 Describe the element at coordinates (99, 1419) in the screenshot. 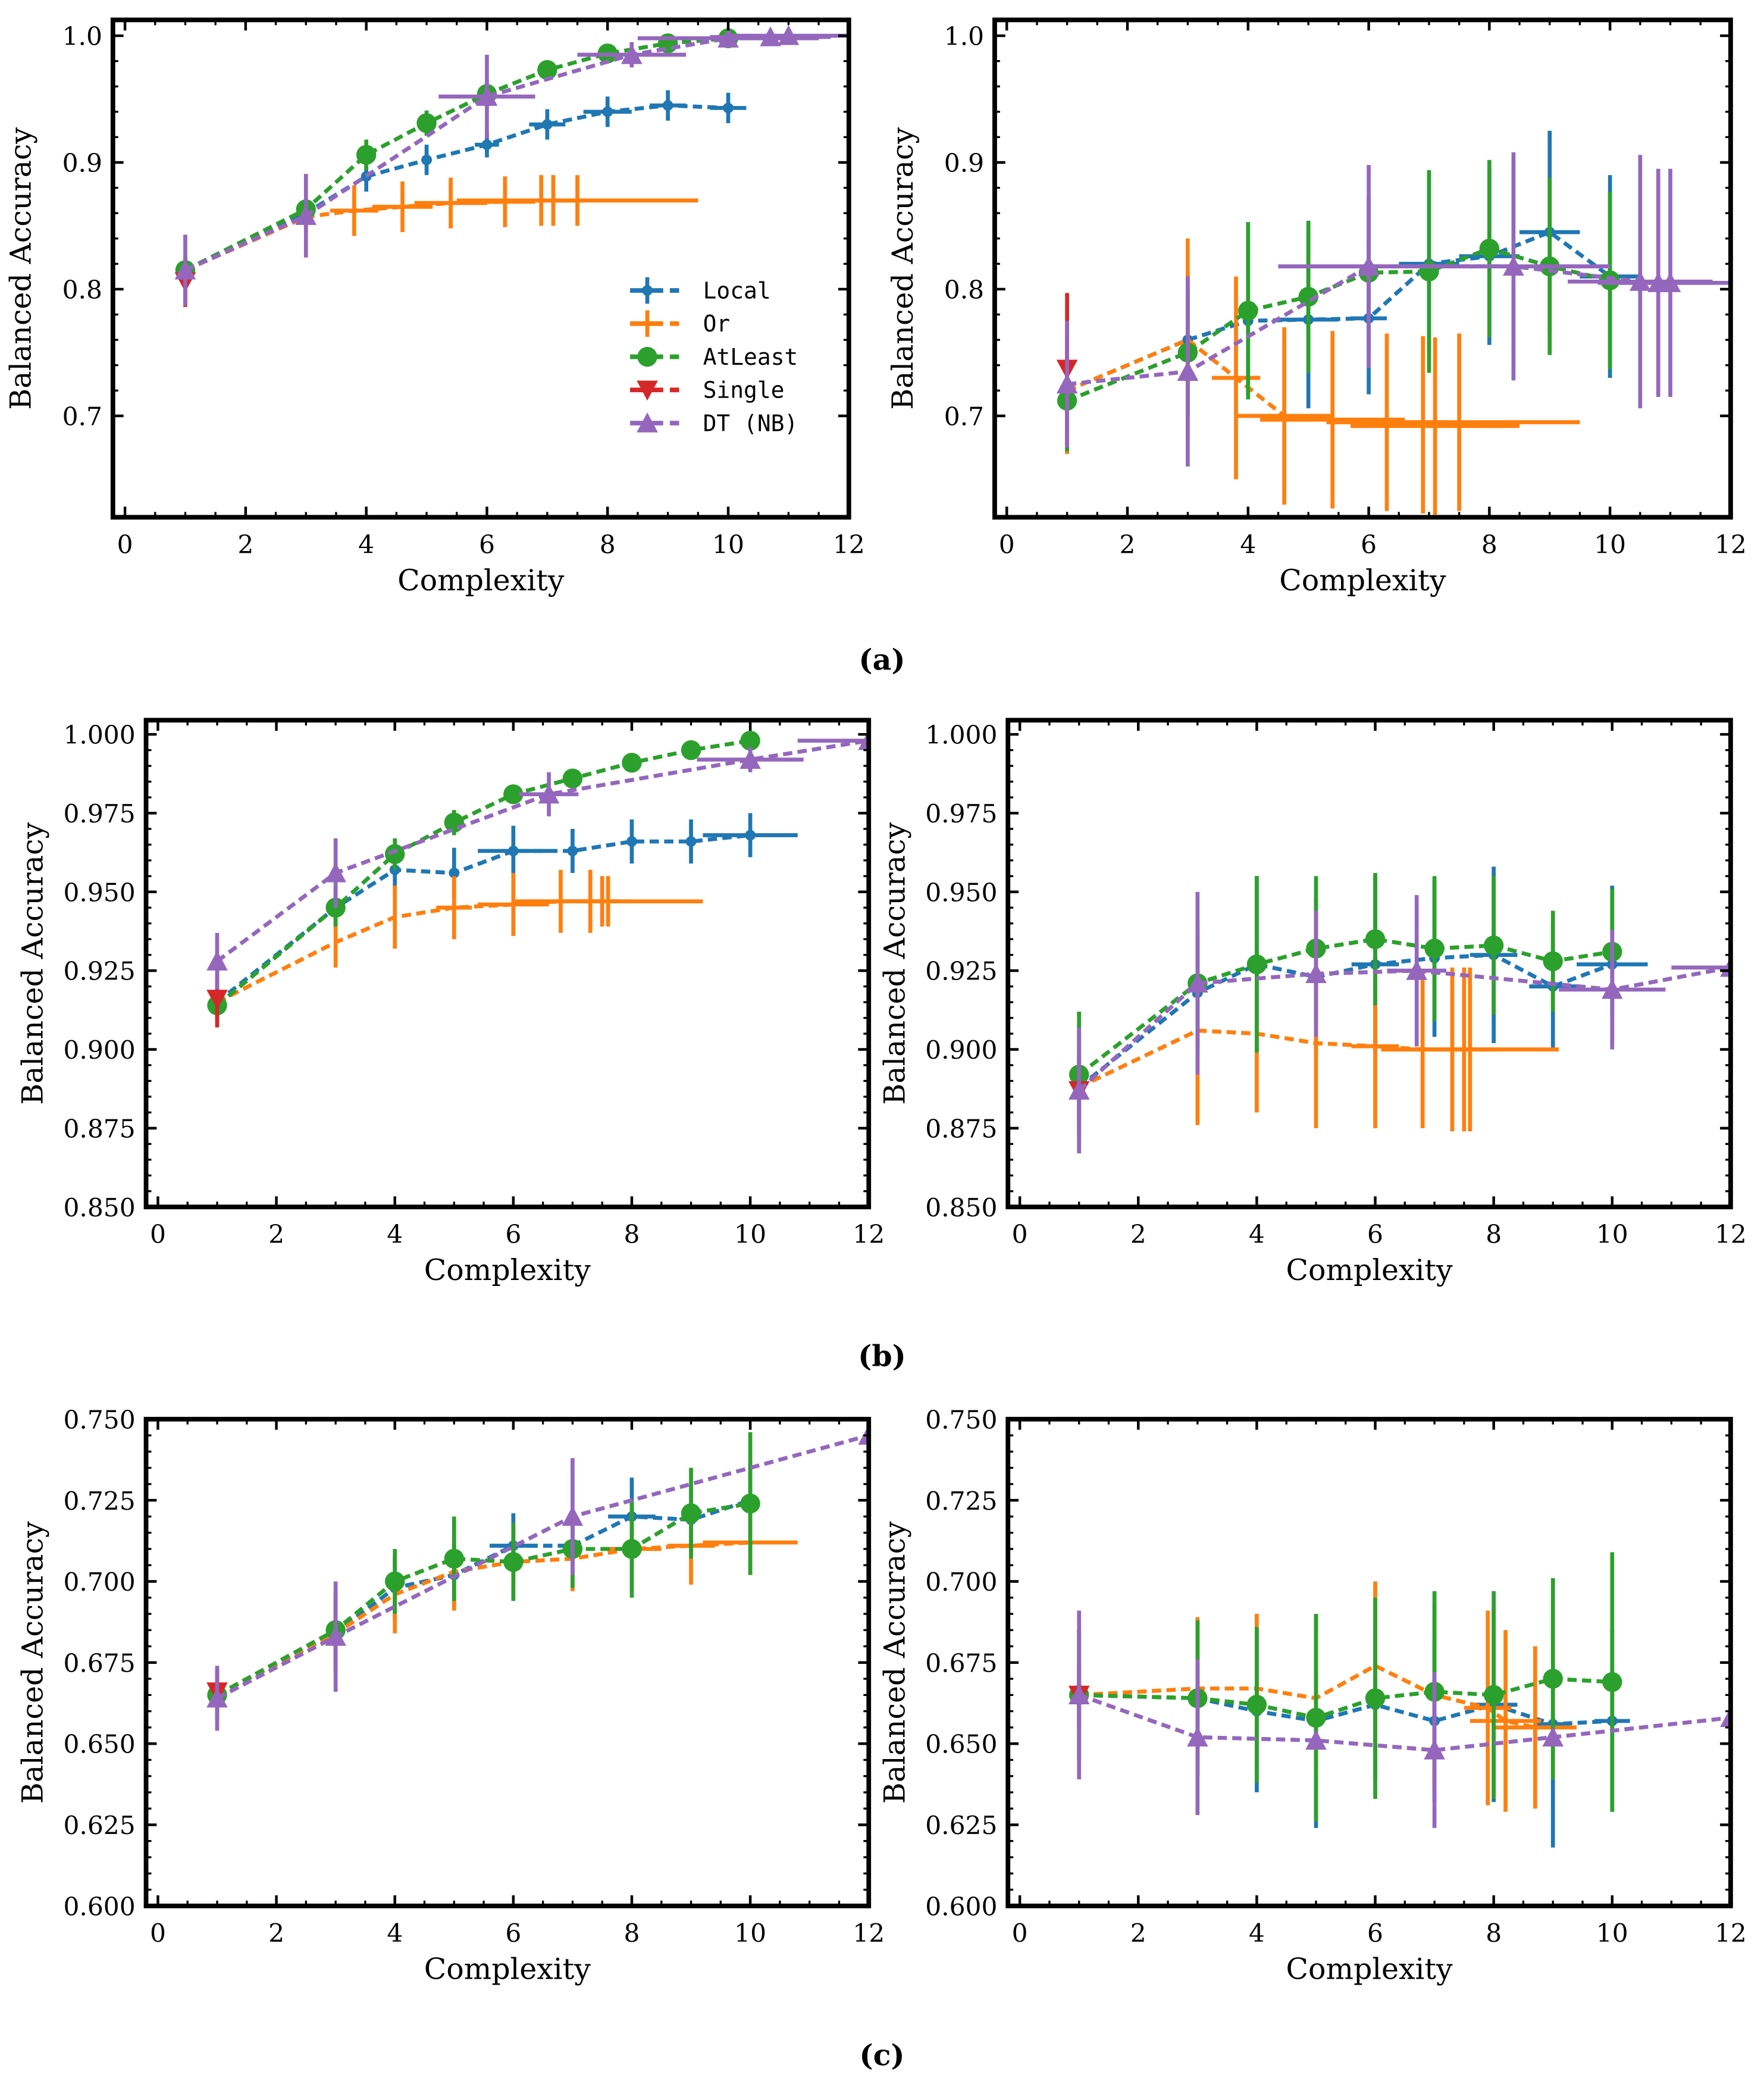

I see `y-tick-label: 0.750` at that location.